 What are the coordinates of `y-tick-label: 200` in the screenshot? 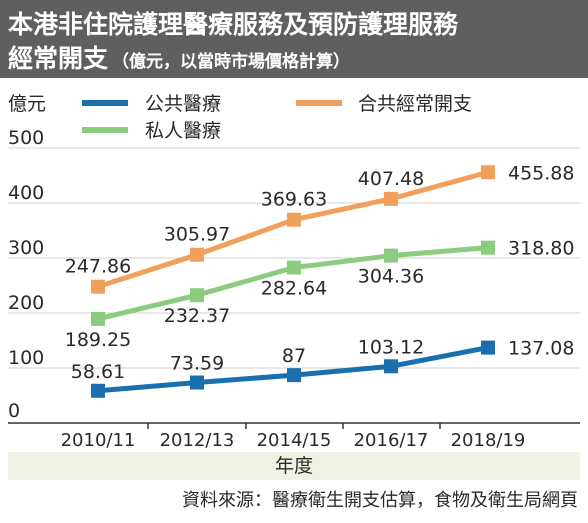 It's located at (26, 303).